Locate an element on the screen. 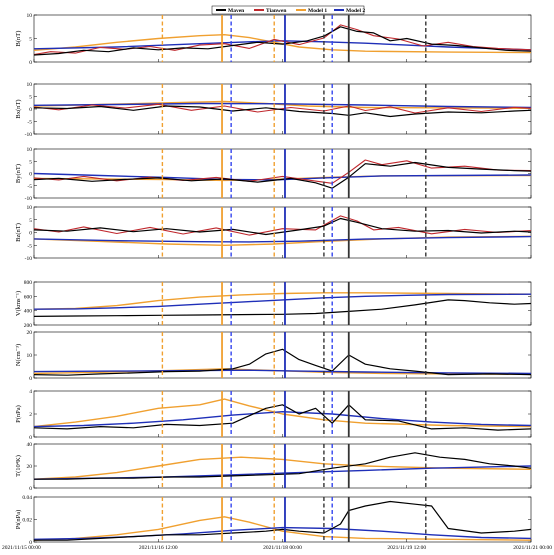  legend-label: Maven is located at coordinates (236, 11).